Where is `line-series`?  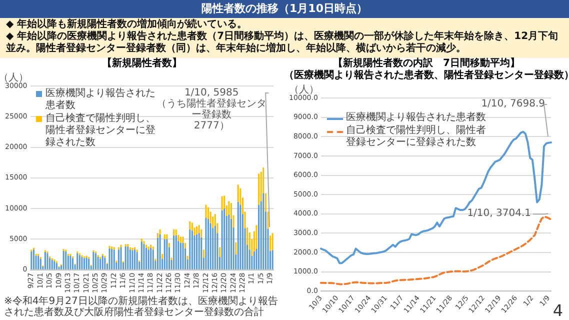
line-series is located at coordinates (436, 251).